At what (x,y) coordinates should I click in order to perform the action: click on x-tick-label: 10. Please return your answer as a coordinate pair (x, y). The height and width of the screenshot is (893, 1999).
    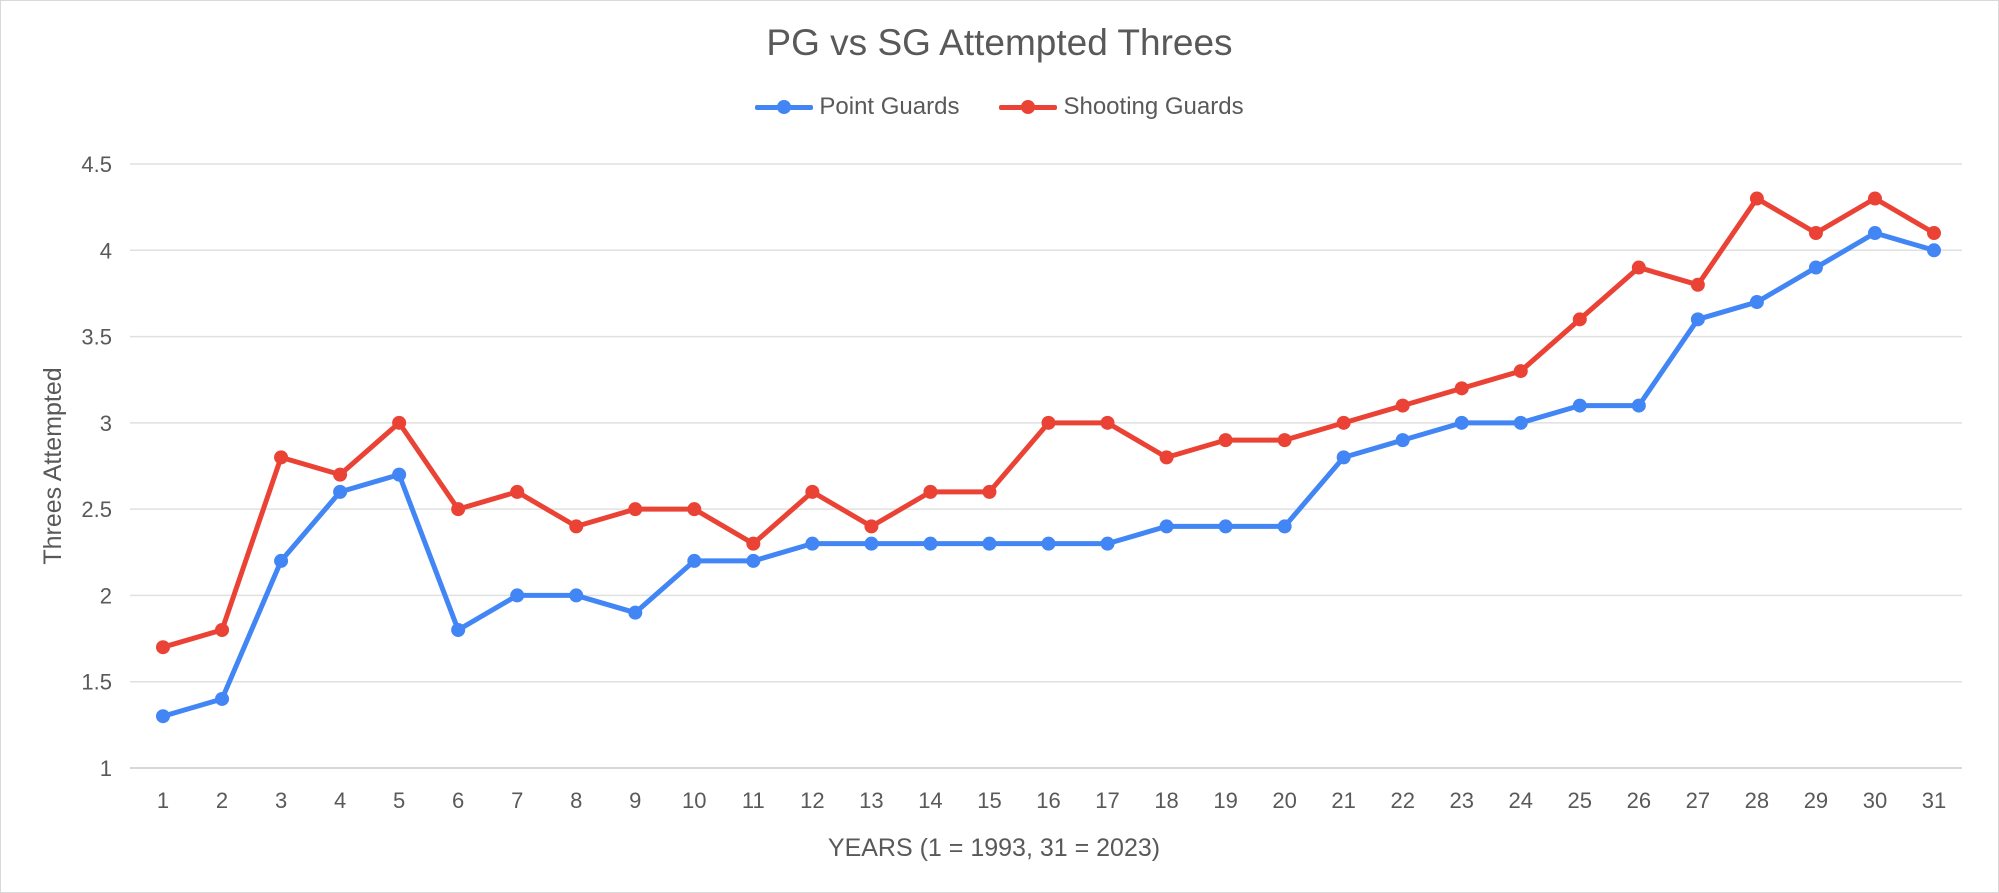
    Looking at the image, I should click on (694, 800).